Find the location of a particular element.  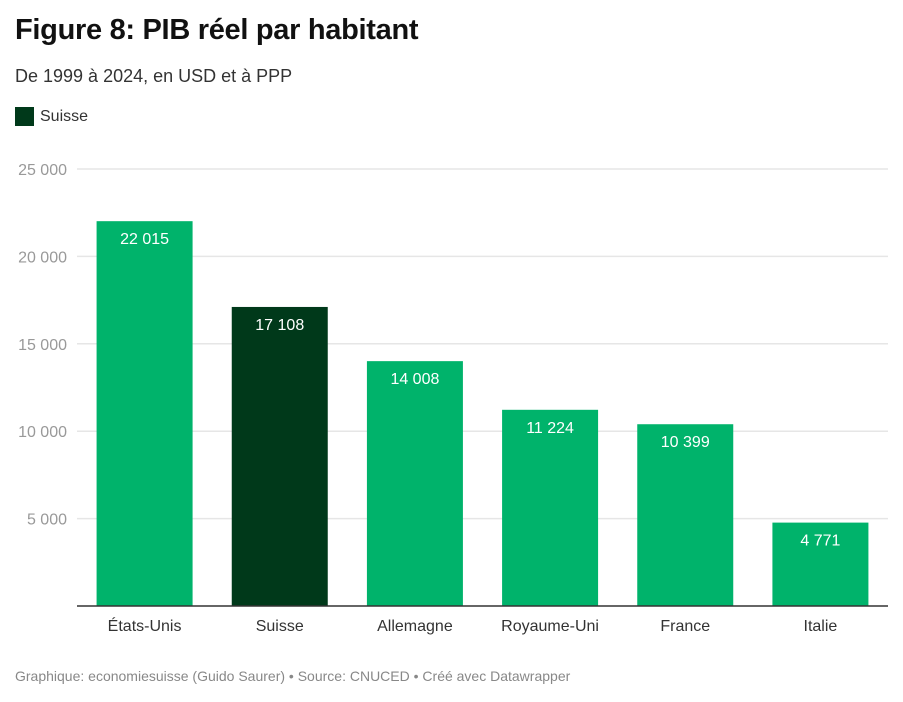

bar-suisse is located at coordinates (279, 456).